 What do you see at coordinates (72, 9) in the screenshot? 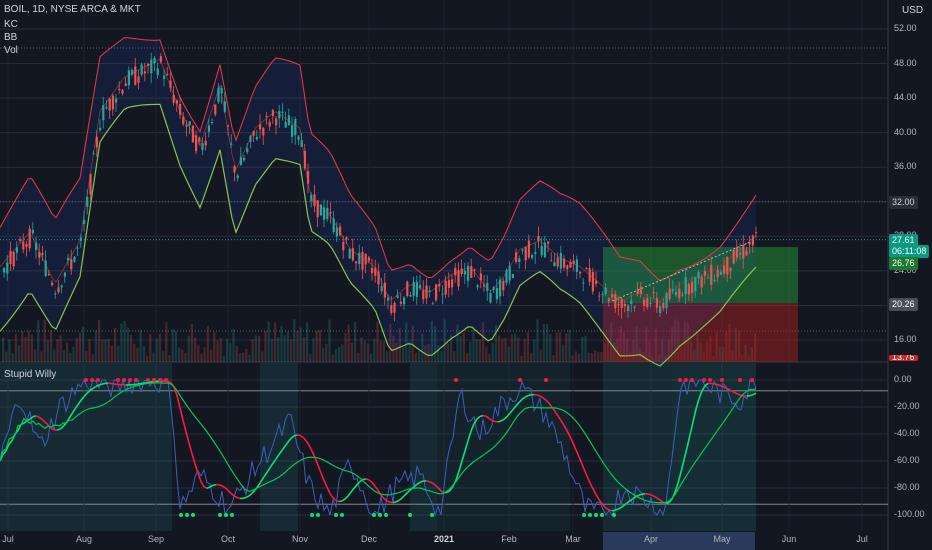
I see `symbol-title: BOIL, 1D, NYSE ARCA & MKT` at bounding box center [72, 9].